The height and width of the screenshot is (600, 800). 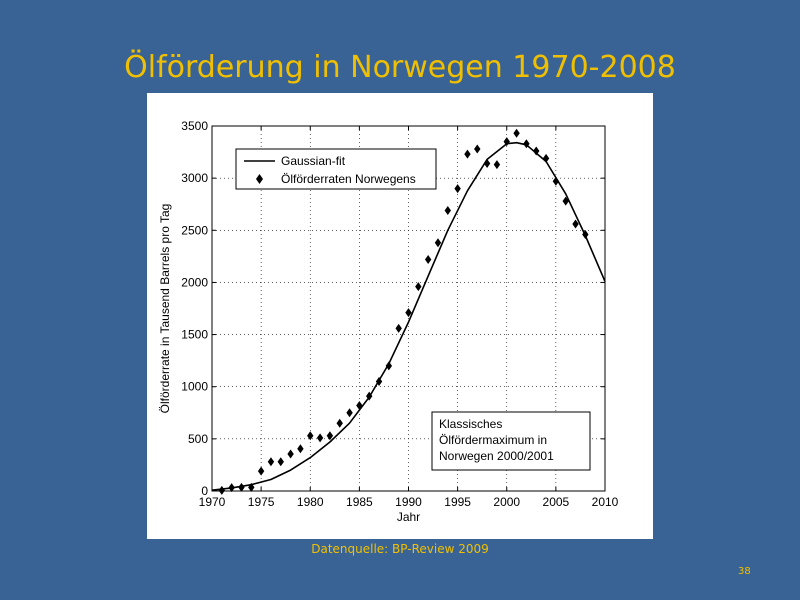 What do you see at coordinates (194, 126) in the screenshot?
I see `y-tick-label: 3500` at bounding box center [194, 126].